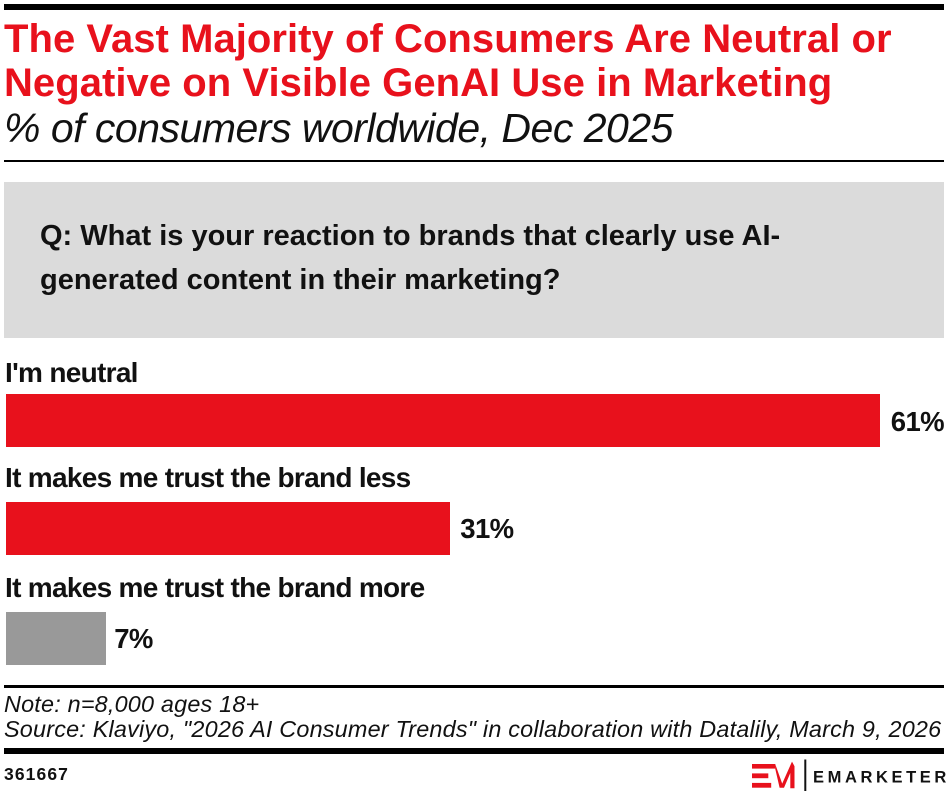 This screenshot has height=796, width=948. I want to click on svg-text: EMARKETER, so click(880, 777).